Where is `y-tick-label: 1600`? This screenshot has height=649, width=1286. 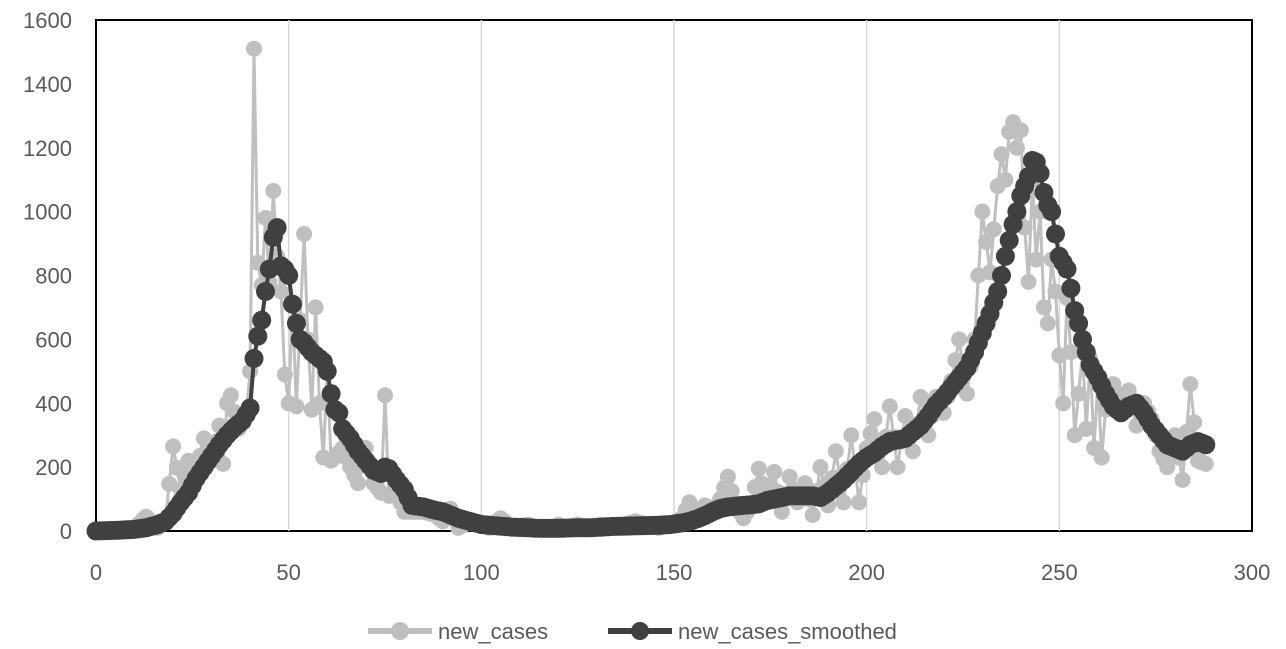 y-tick-label: 1600 is located at coordinates (47, 20).